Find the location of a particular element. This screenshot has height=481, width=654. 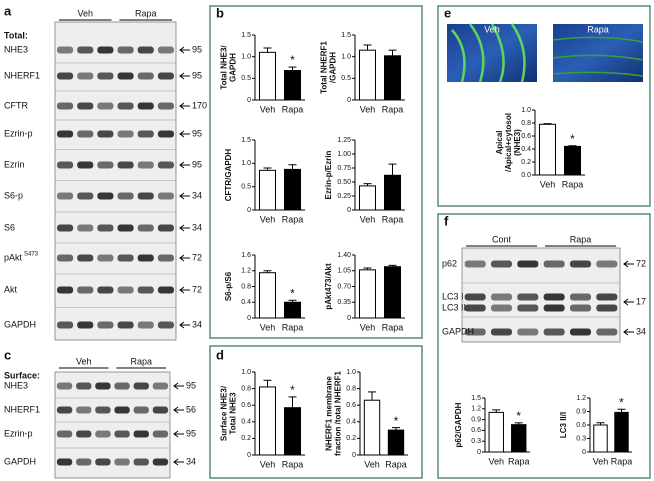

y-axis-label: Apical is located at coordinates (499, 142).